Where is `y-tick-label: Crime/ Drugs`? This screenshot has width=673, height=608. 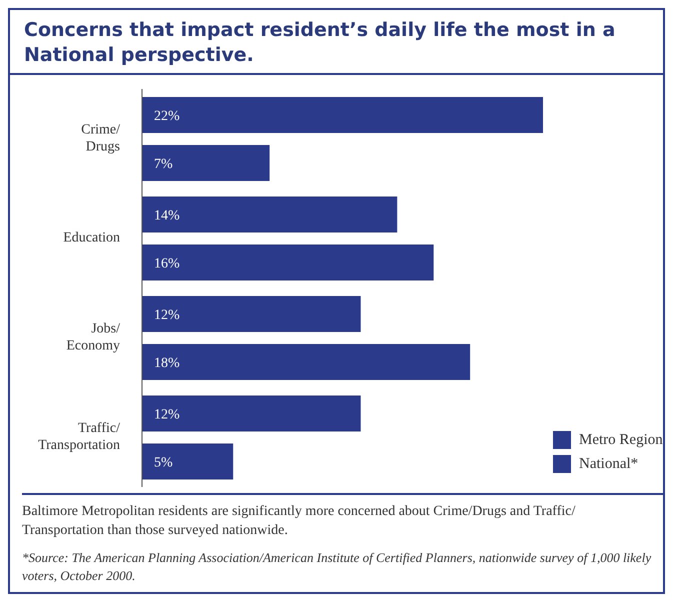 y-tick-label: Crime/ Drugs is located at coordinates (100, 138).